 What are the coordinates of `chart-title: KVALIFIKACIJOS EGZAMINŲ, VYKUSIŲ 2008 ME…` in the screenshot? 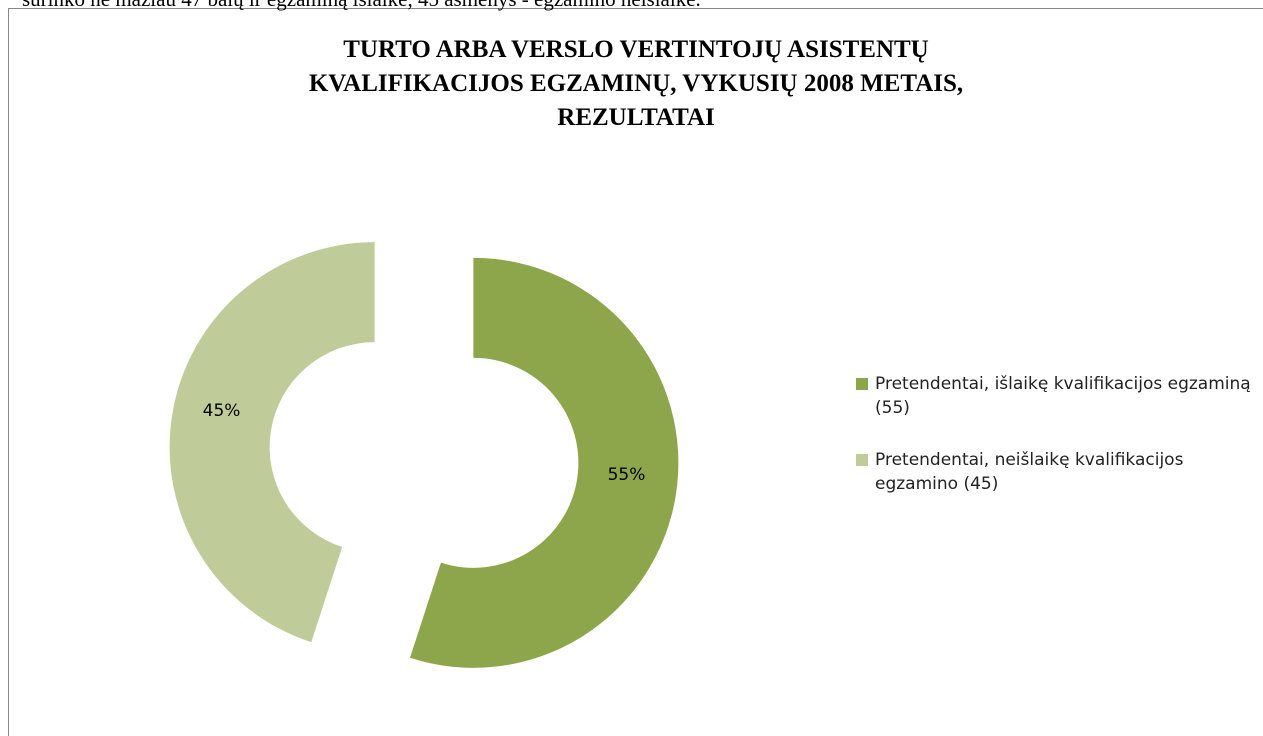 It's located at (636, 83).